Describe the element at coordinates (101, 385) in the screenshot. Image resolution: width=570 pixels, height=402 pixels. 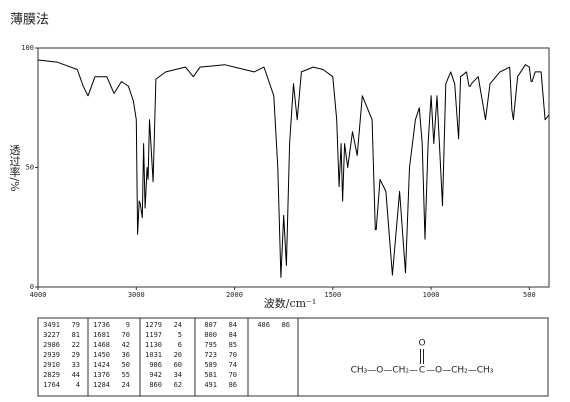
I see `peak-wavenumber: 1284` at that location.